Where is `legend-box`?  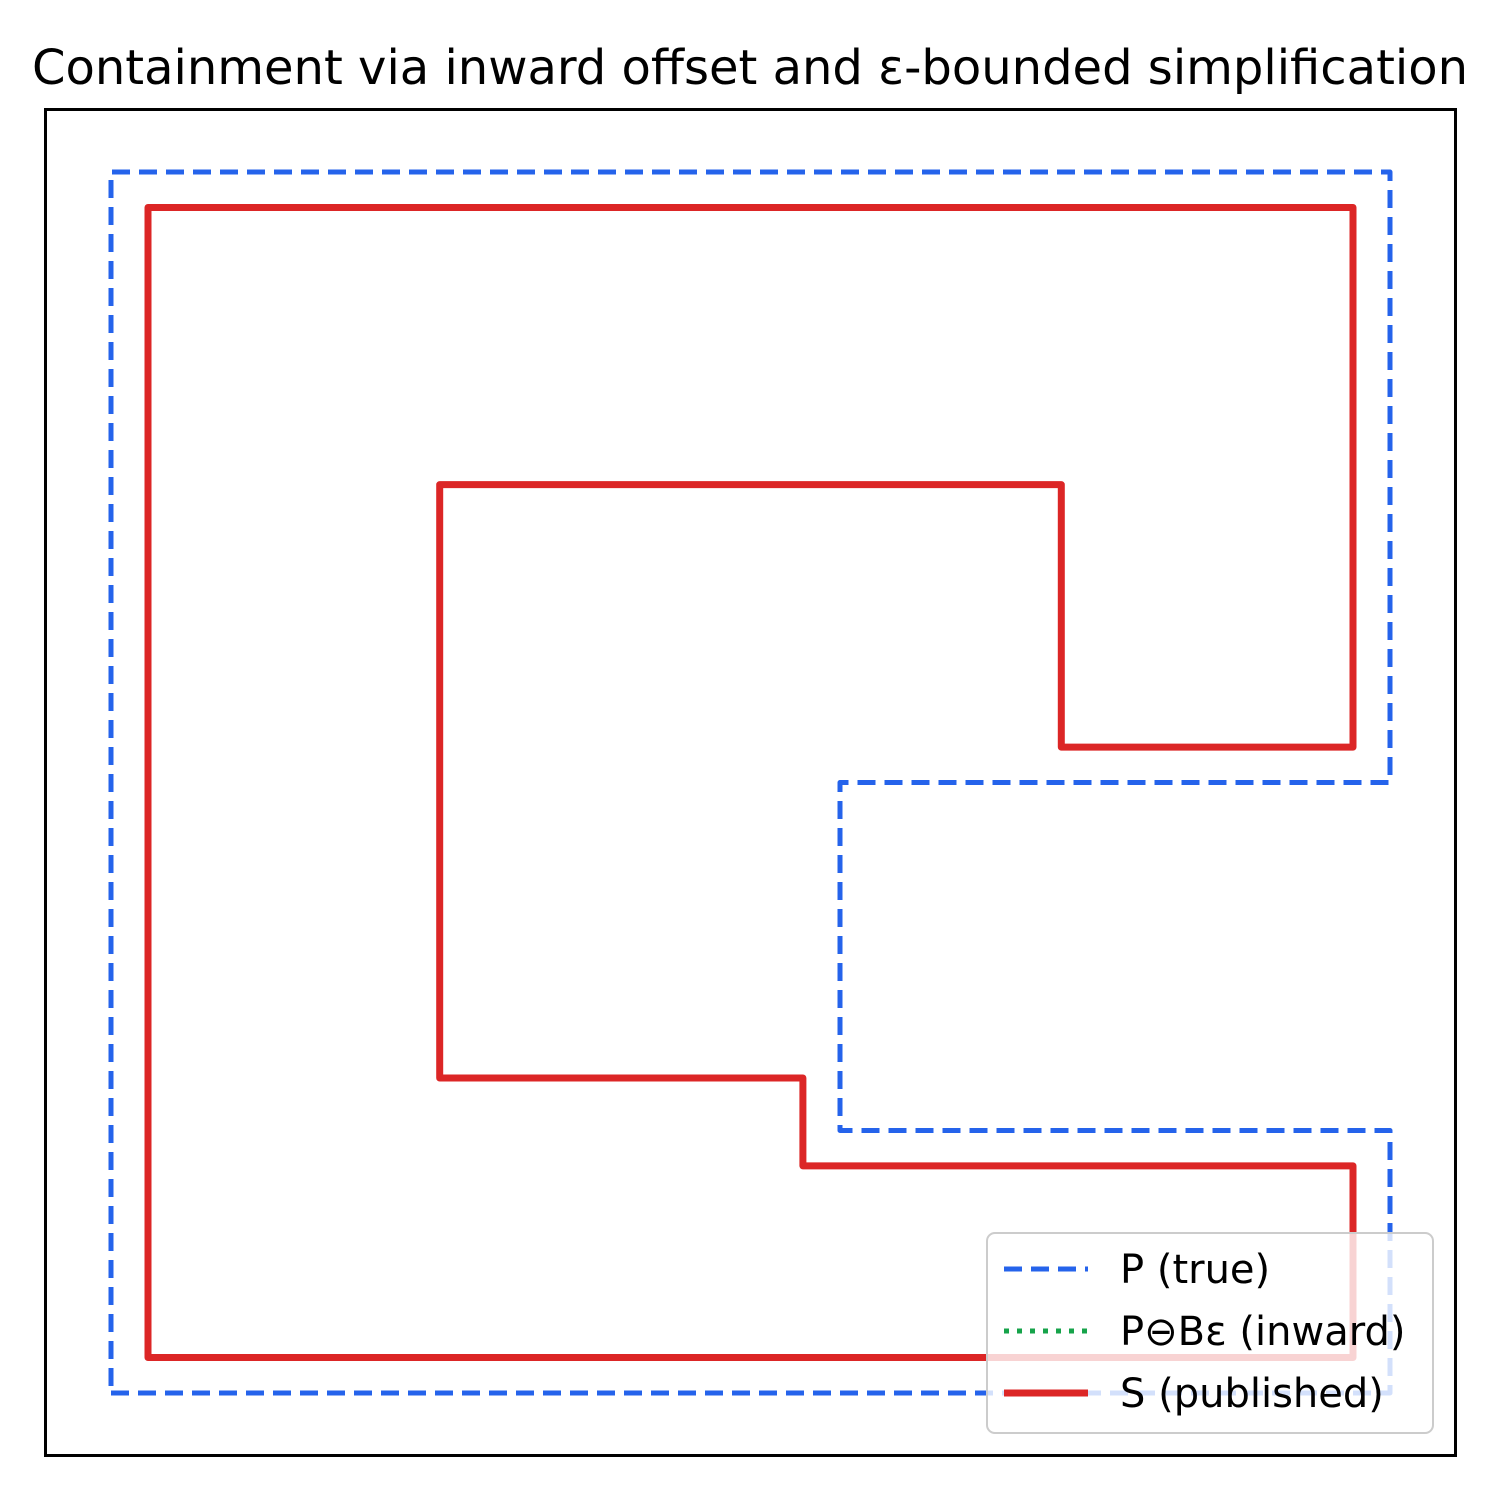
legend-box is located at coordinates (1210, 1333).